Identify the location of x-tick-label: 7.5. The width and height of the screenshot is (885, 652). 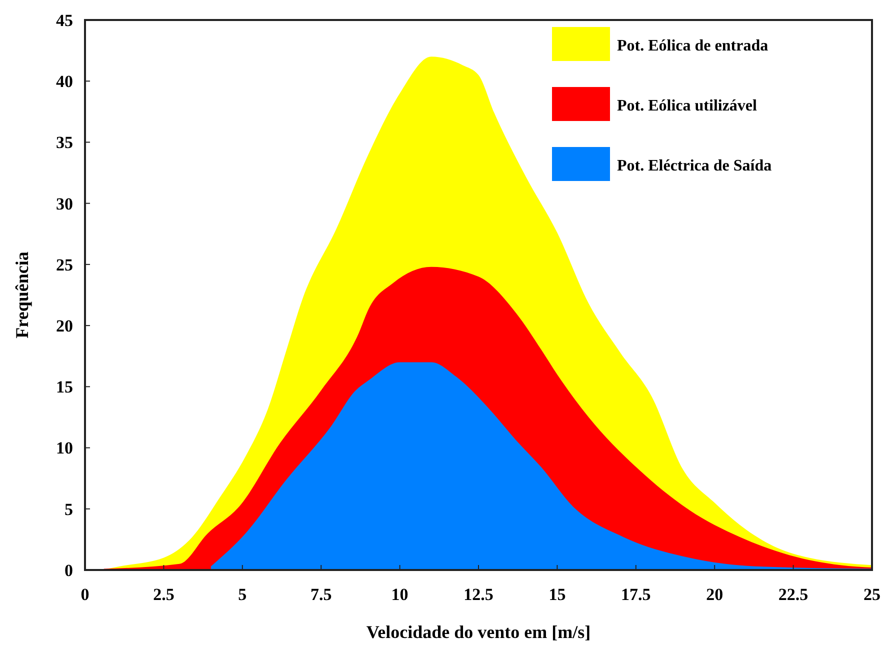
(321, 594).